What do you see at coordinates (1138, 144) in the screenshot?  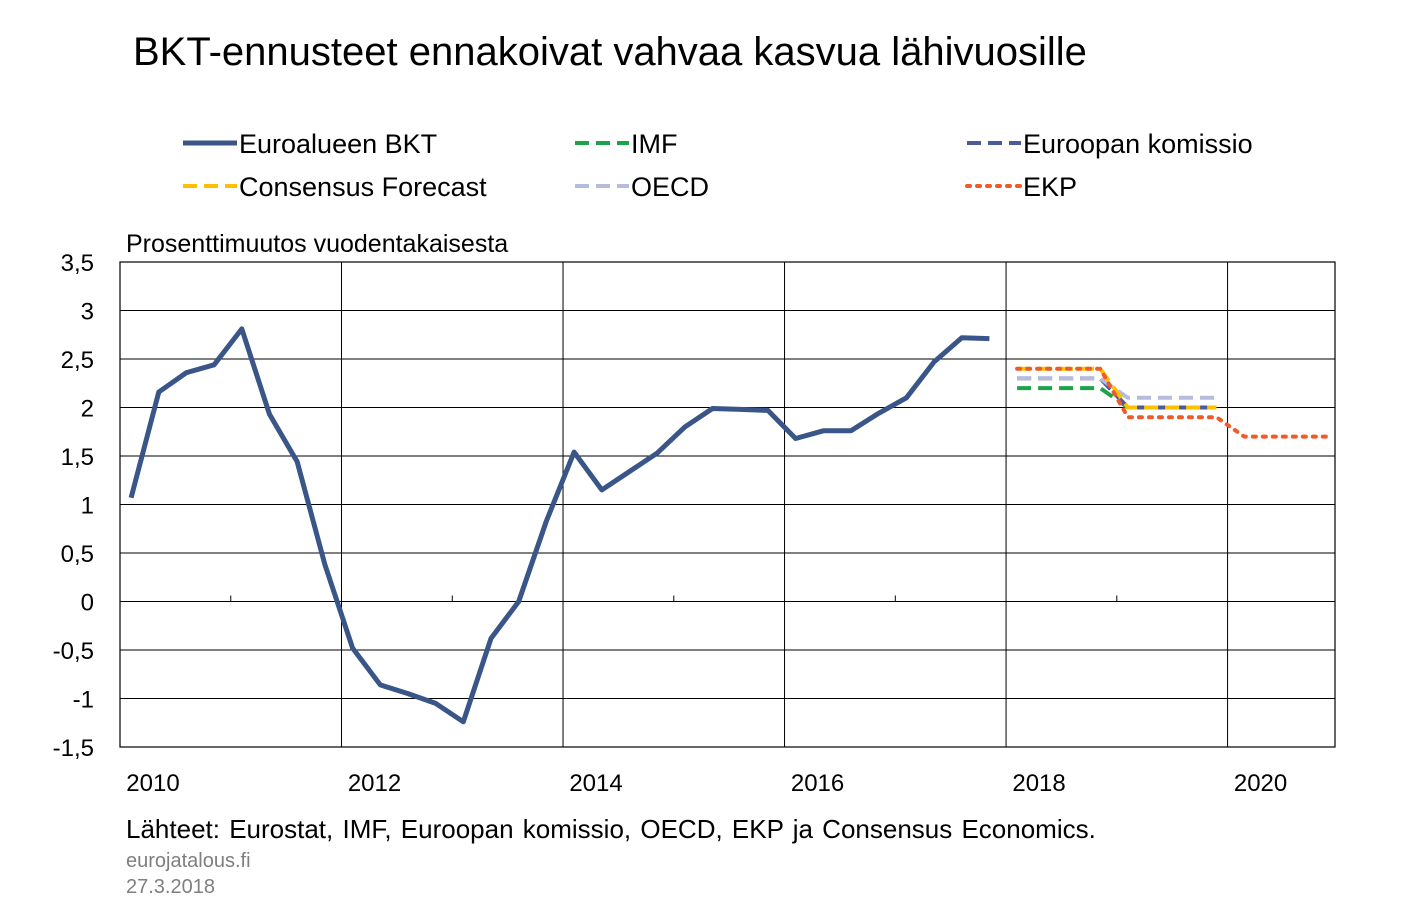 I see `legend-label-euroopan-komissio: Euroopan komissio` at bounding box center [1138, 144].